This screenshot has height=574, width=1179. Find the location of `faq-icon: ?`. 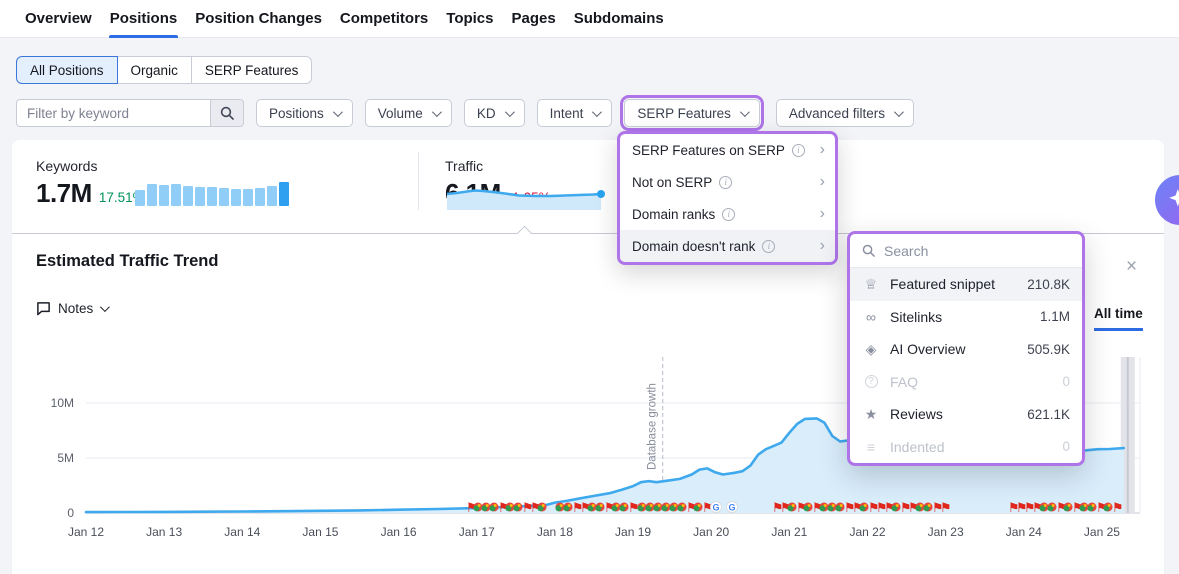

faq-icon: ? is located at coordinates (871, 382).